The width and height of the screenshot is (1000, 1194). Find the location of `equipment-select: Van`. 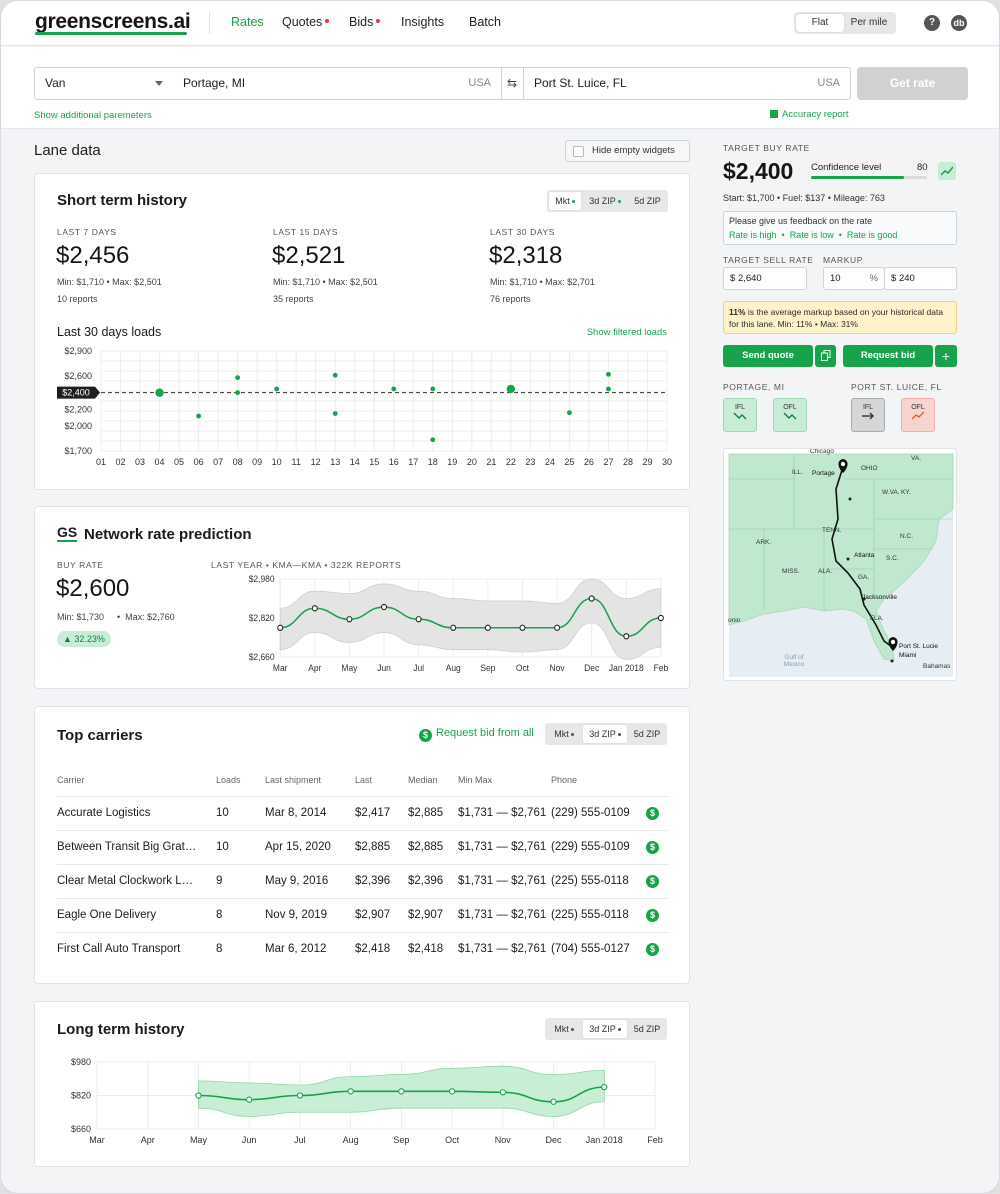

equipment-select: Van is located at coordinates (104, 83).